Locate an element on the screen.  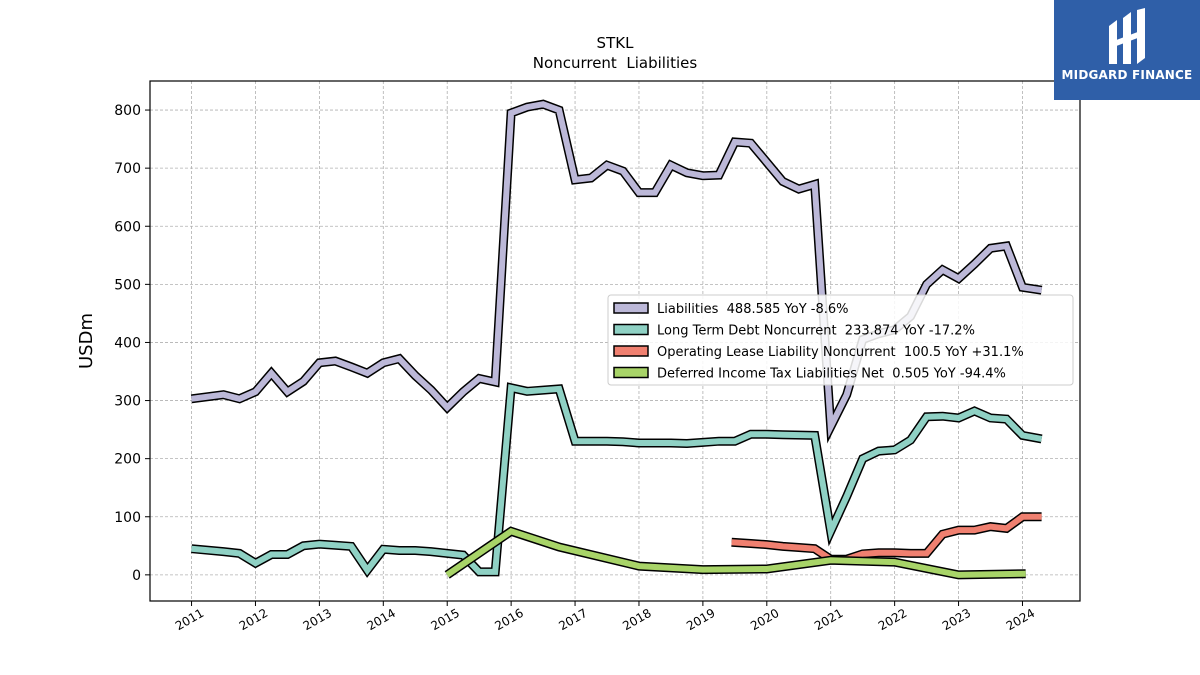
x-tick-label: 2012 is located at coordinates (253, 619).